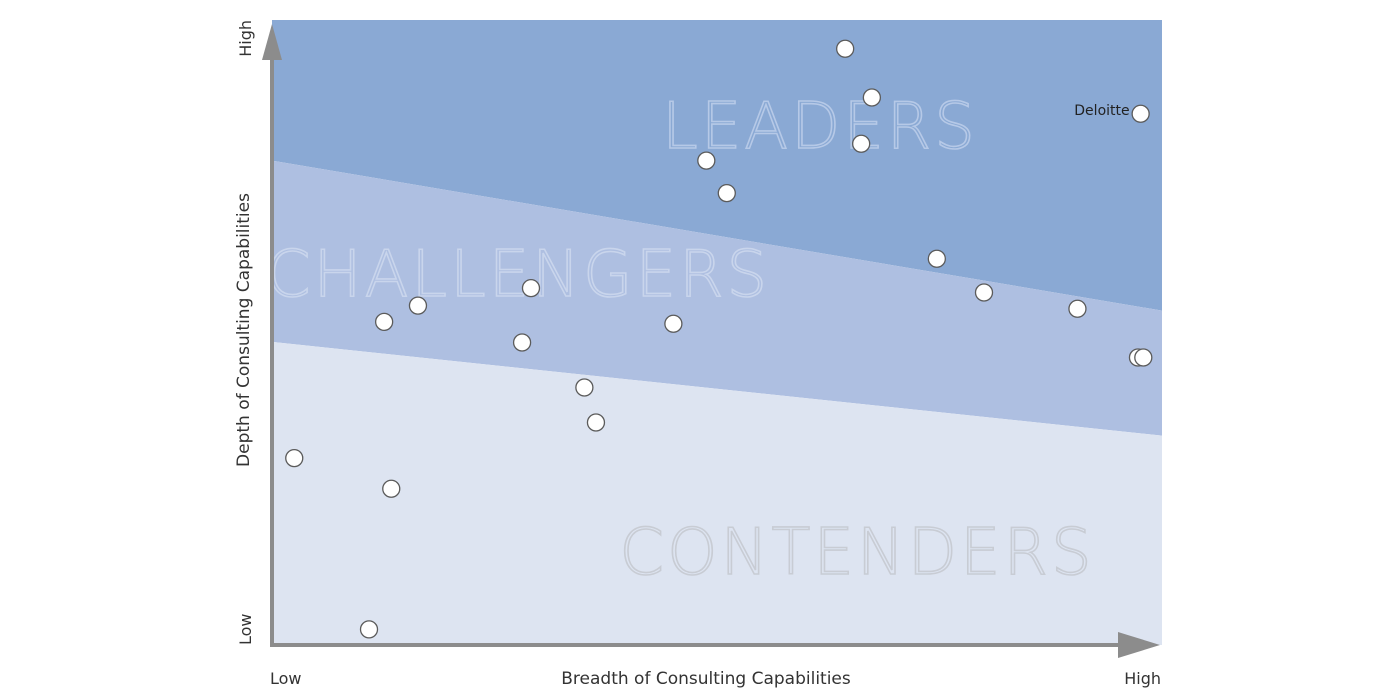 This screenshot has height=700, width=1400. I want to click on x-axis-arrowhead, so click(1139, 645).